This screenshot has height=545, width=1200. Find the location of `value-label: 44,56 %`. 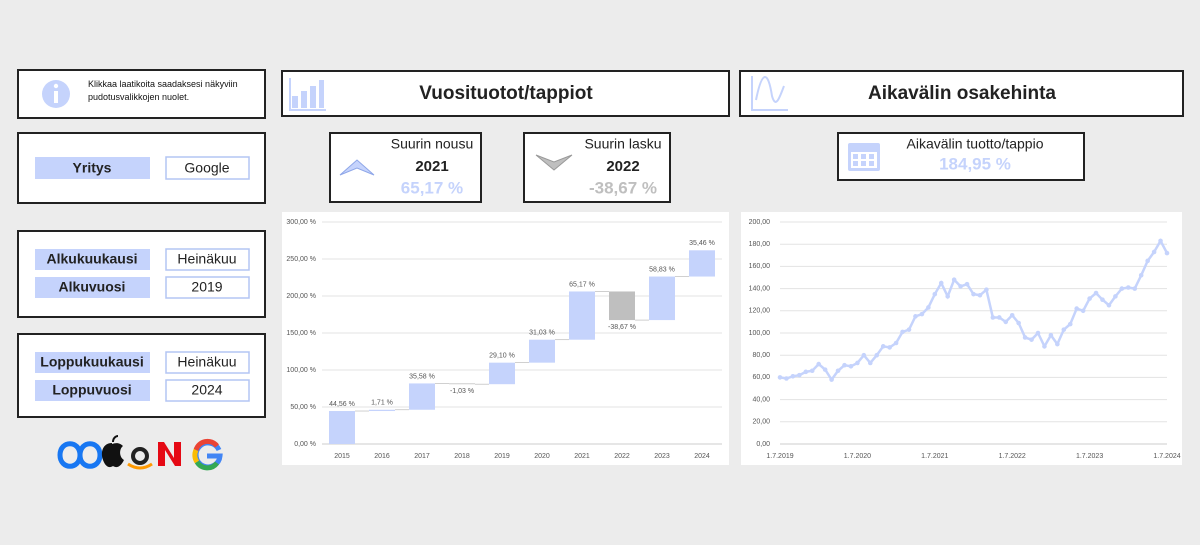

value-label: 44,56 % is located at coordinates (342, 404).